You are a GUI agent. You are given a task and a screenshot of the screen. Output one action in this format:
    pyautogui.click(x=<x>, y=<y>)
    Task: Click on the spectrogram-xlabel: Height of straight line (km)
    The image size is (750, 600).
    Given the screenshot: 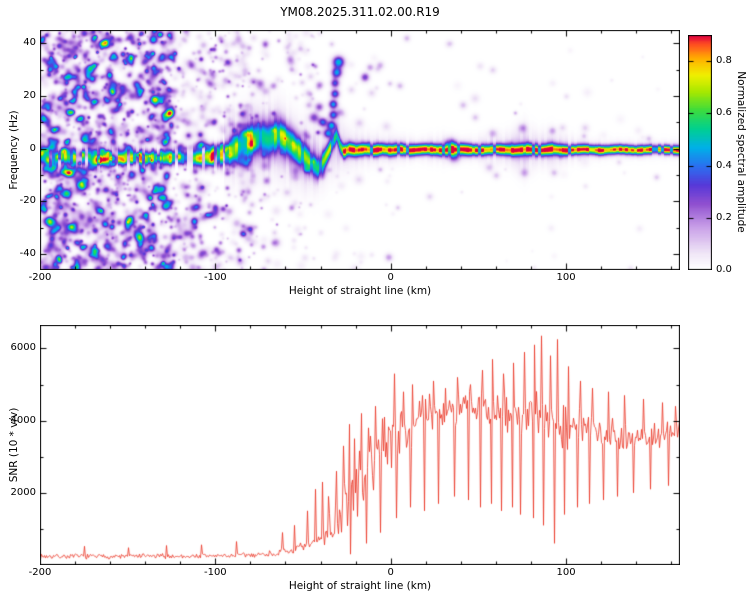 What is the action you would take?
    pyautogui.click(x=360, y=291)
    